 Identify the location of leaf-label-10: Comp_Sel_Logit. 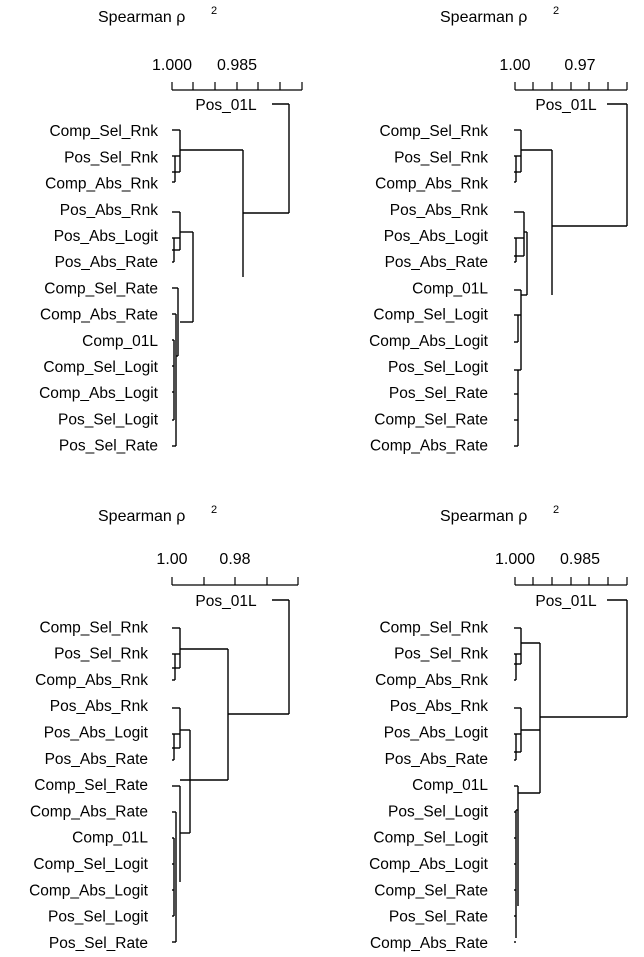
(430, 838).